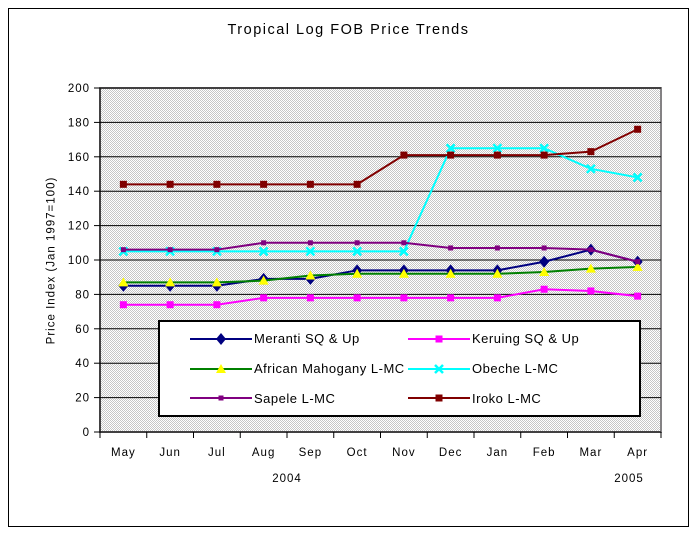 This screenshot has width=697, height=535. Describe the element at coordinates (82, 295) in the screenshot. I see `y-tick-label: 80` at that location.